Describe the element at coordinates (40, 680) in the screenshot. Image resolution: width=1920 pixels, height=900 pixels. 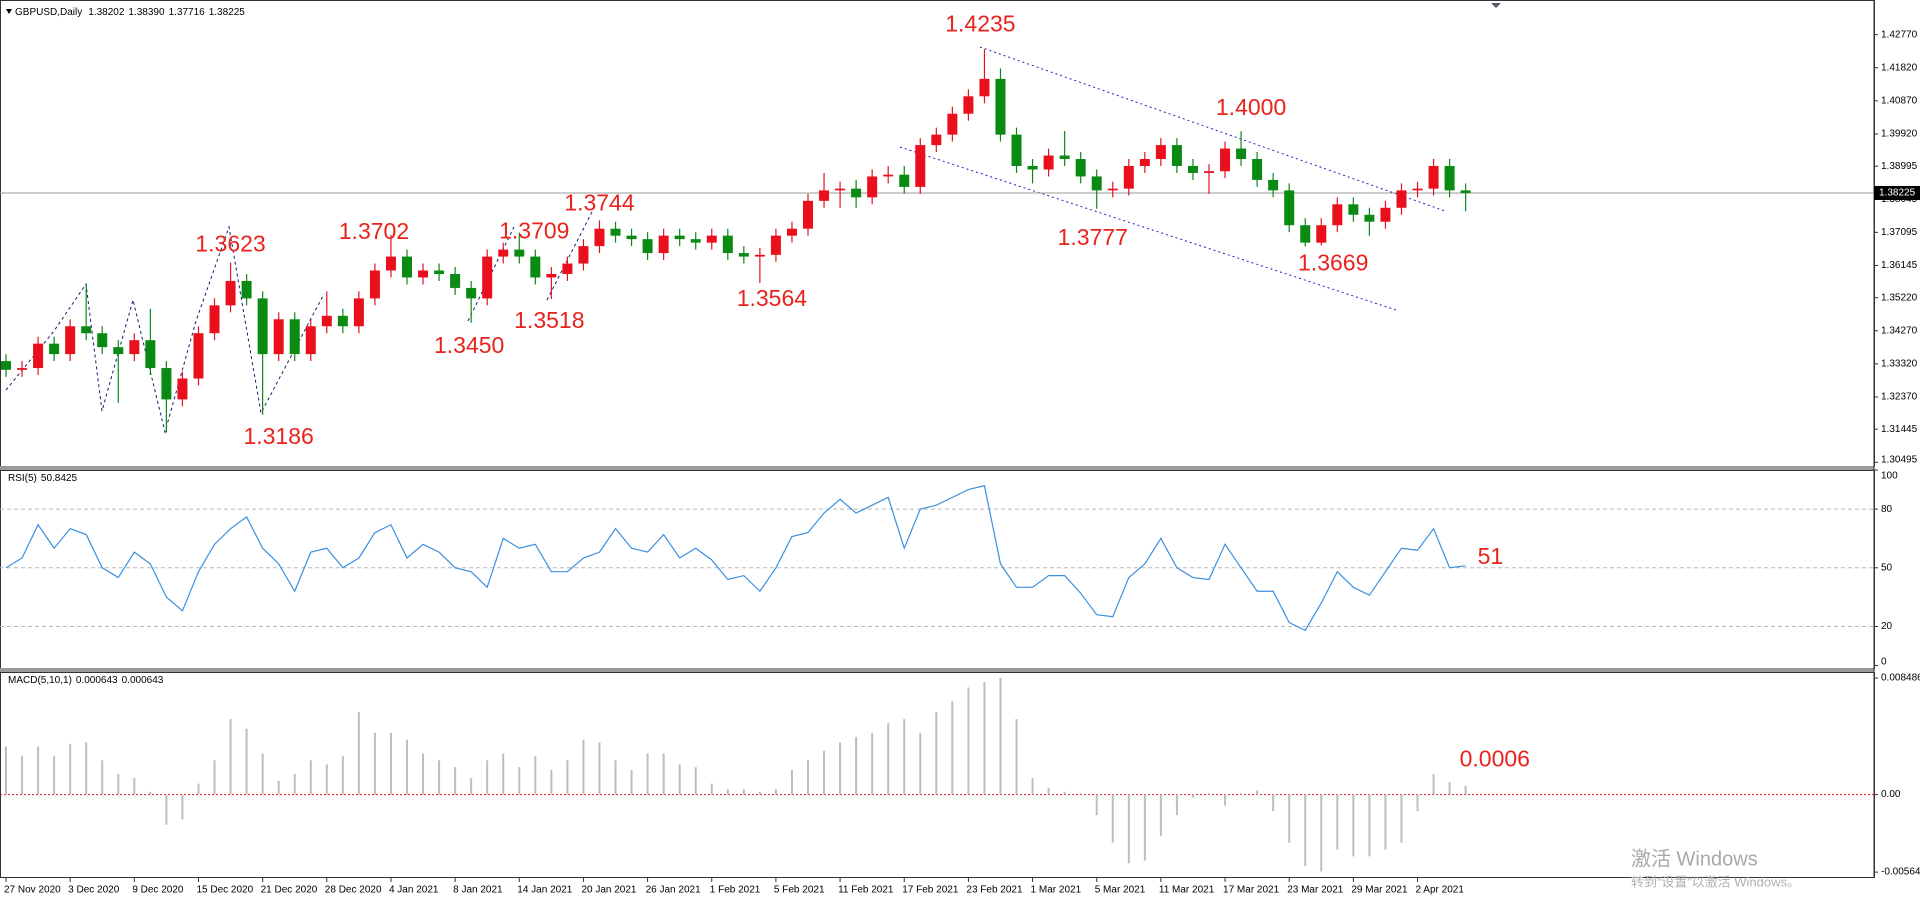
I see `macd-title: MACD(5,10,1)` at that location.